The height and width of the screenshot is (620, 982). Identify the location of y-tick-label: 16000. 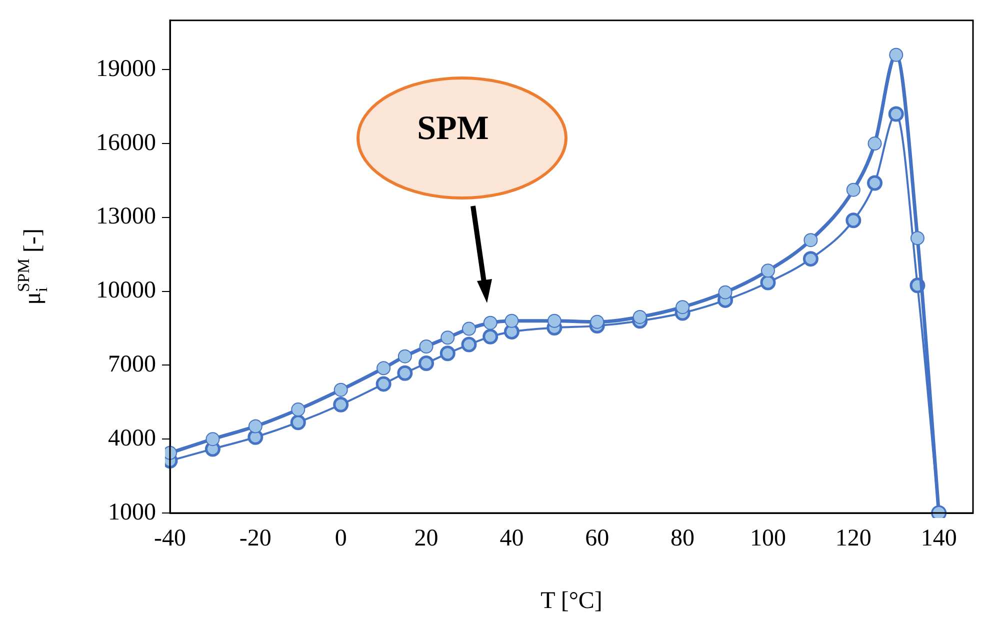
(126, 143).